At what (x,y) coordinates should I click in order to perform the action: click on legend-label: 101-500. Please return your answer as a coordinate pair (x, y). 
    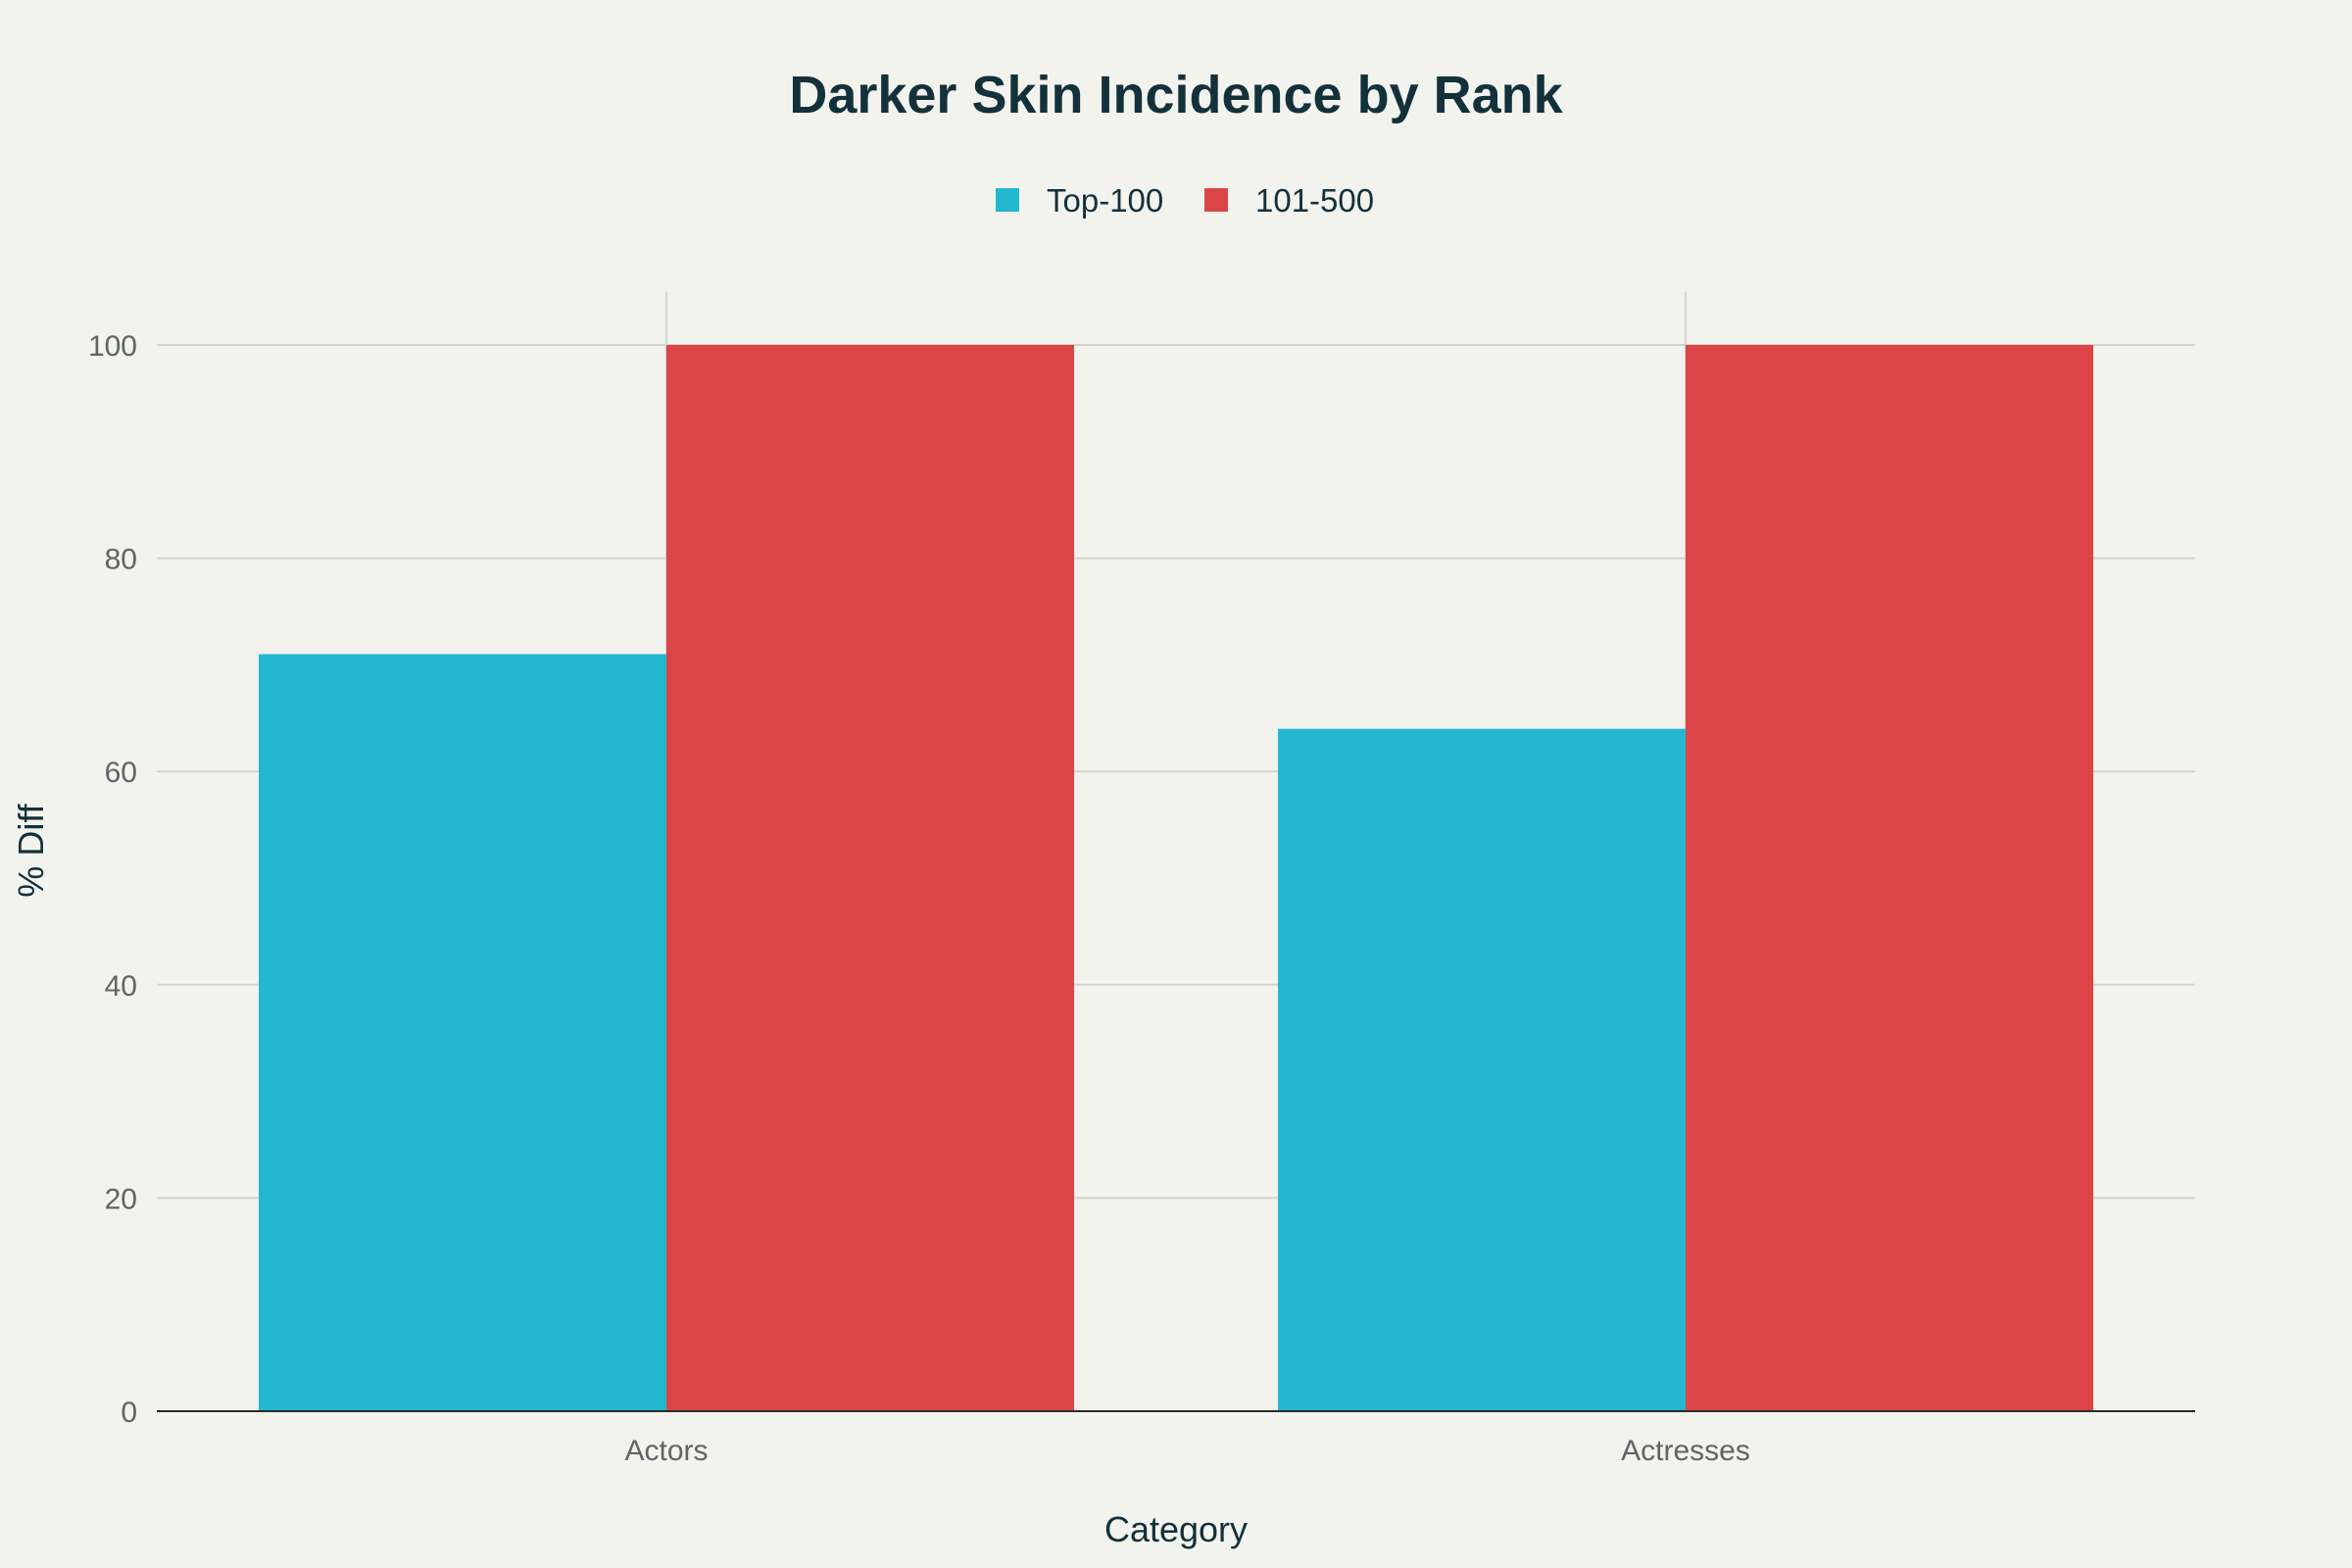
    Looking at the image, I should click on (1314, 200).